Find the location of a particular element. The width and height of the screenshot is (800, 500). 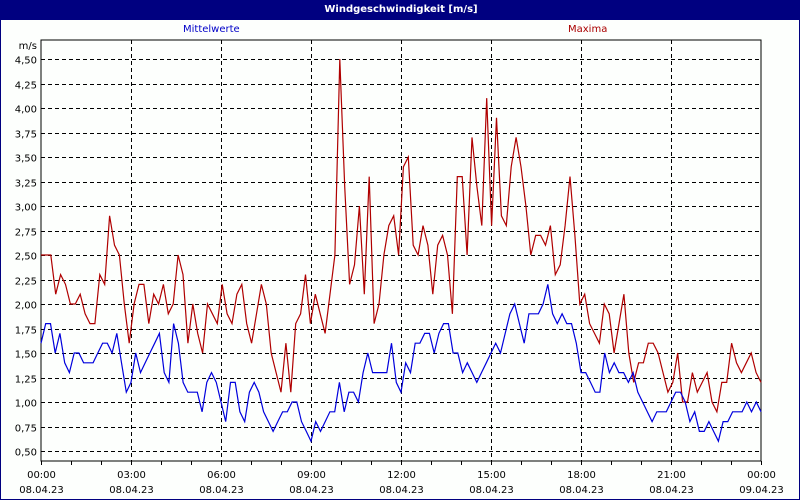

y-tick-label: 1,50 is located at coordinates (26, 355).